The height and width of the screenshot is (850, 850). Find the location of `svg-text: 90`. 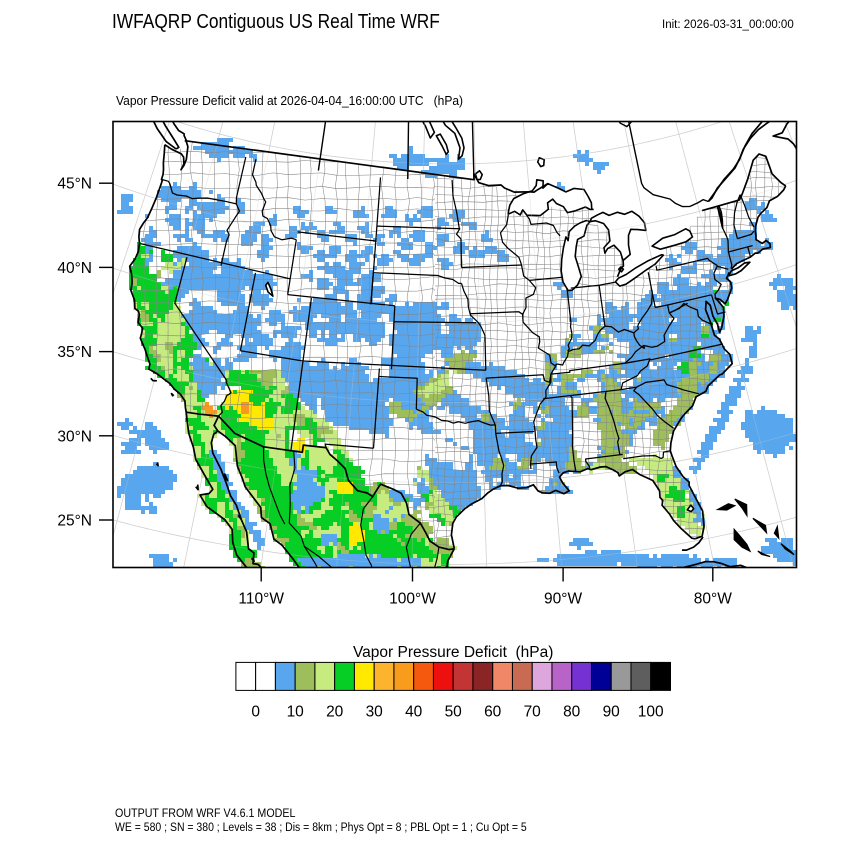

svg-text: 90 is located at coordinates (612, 711).